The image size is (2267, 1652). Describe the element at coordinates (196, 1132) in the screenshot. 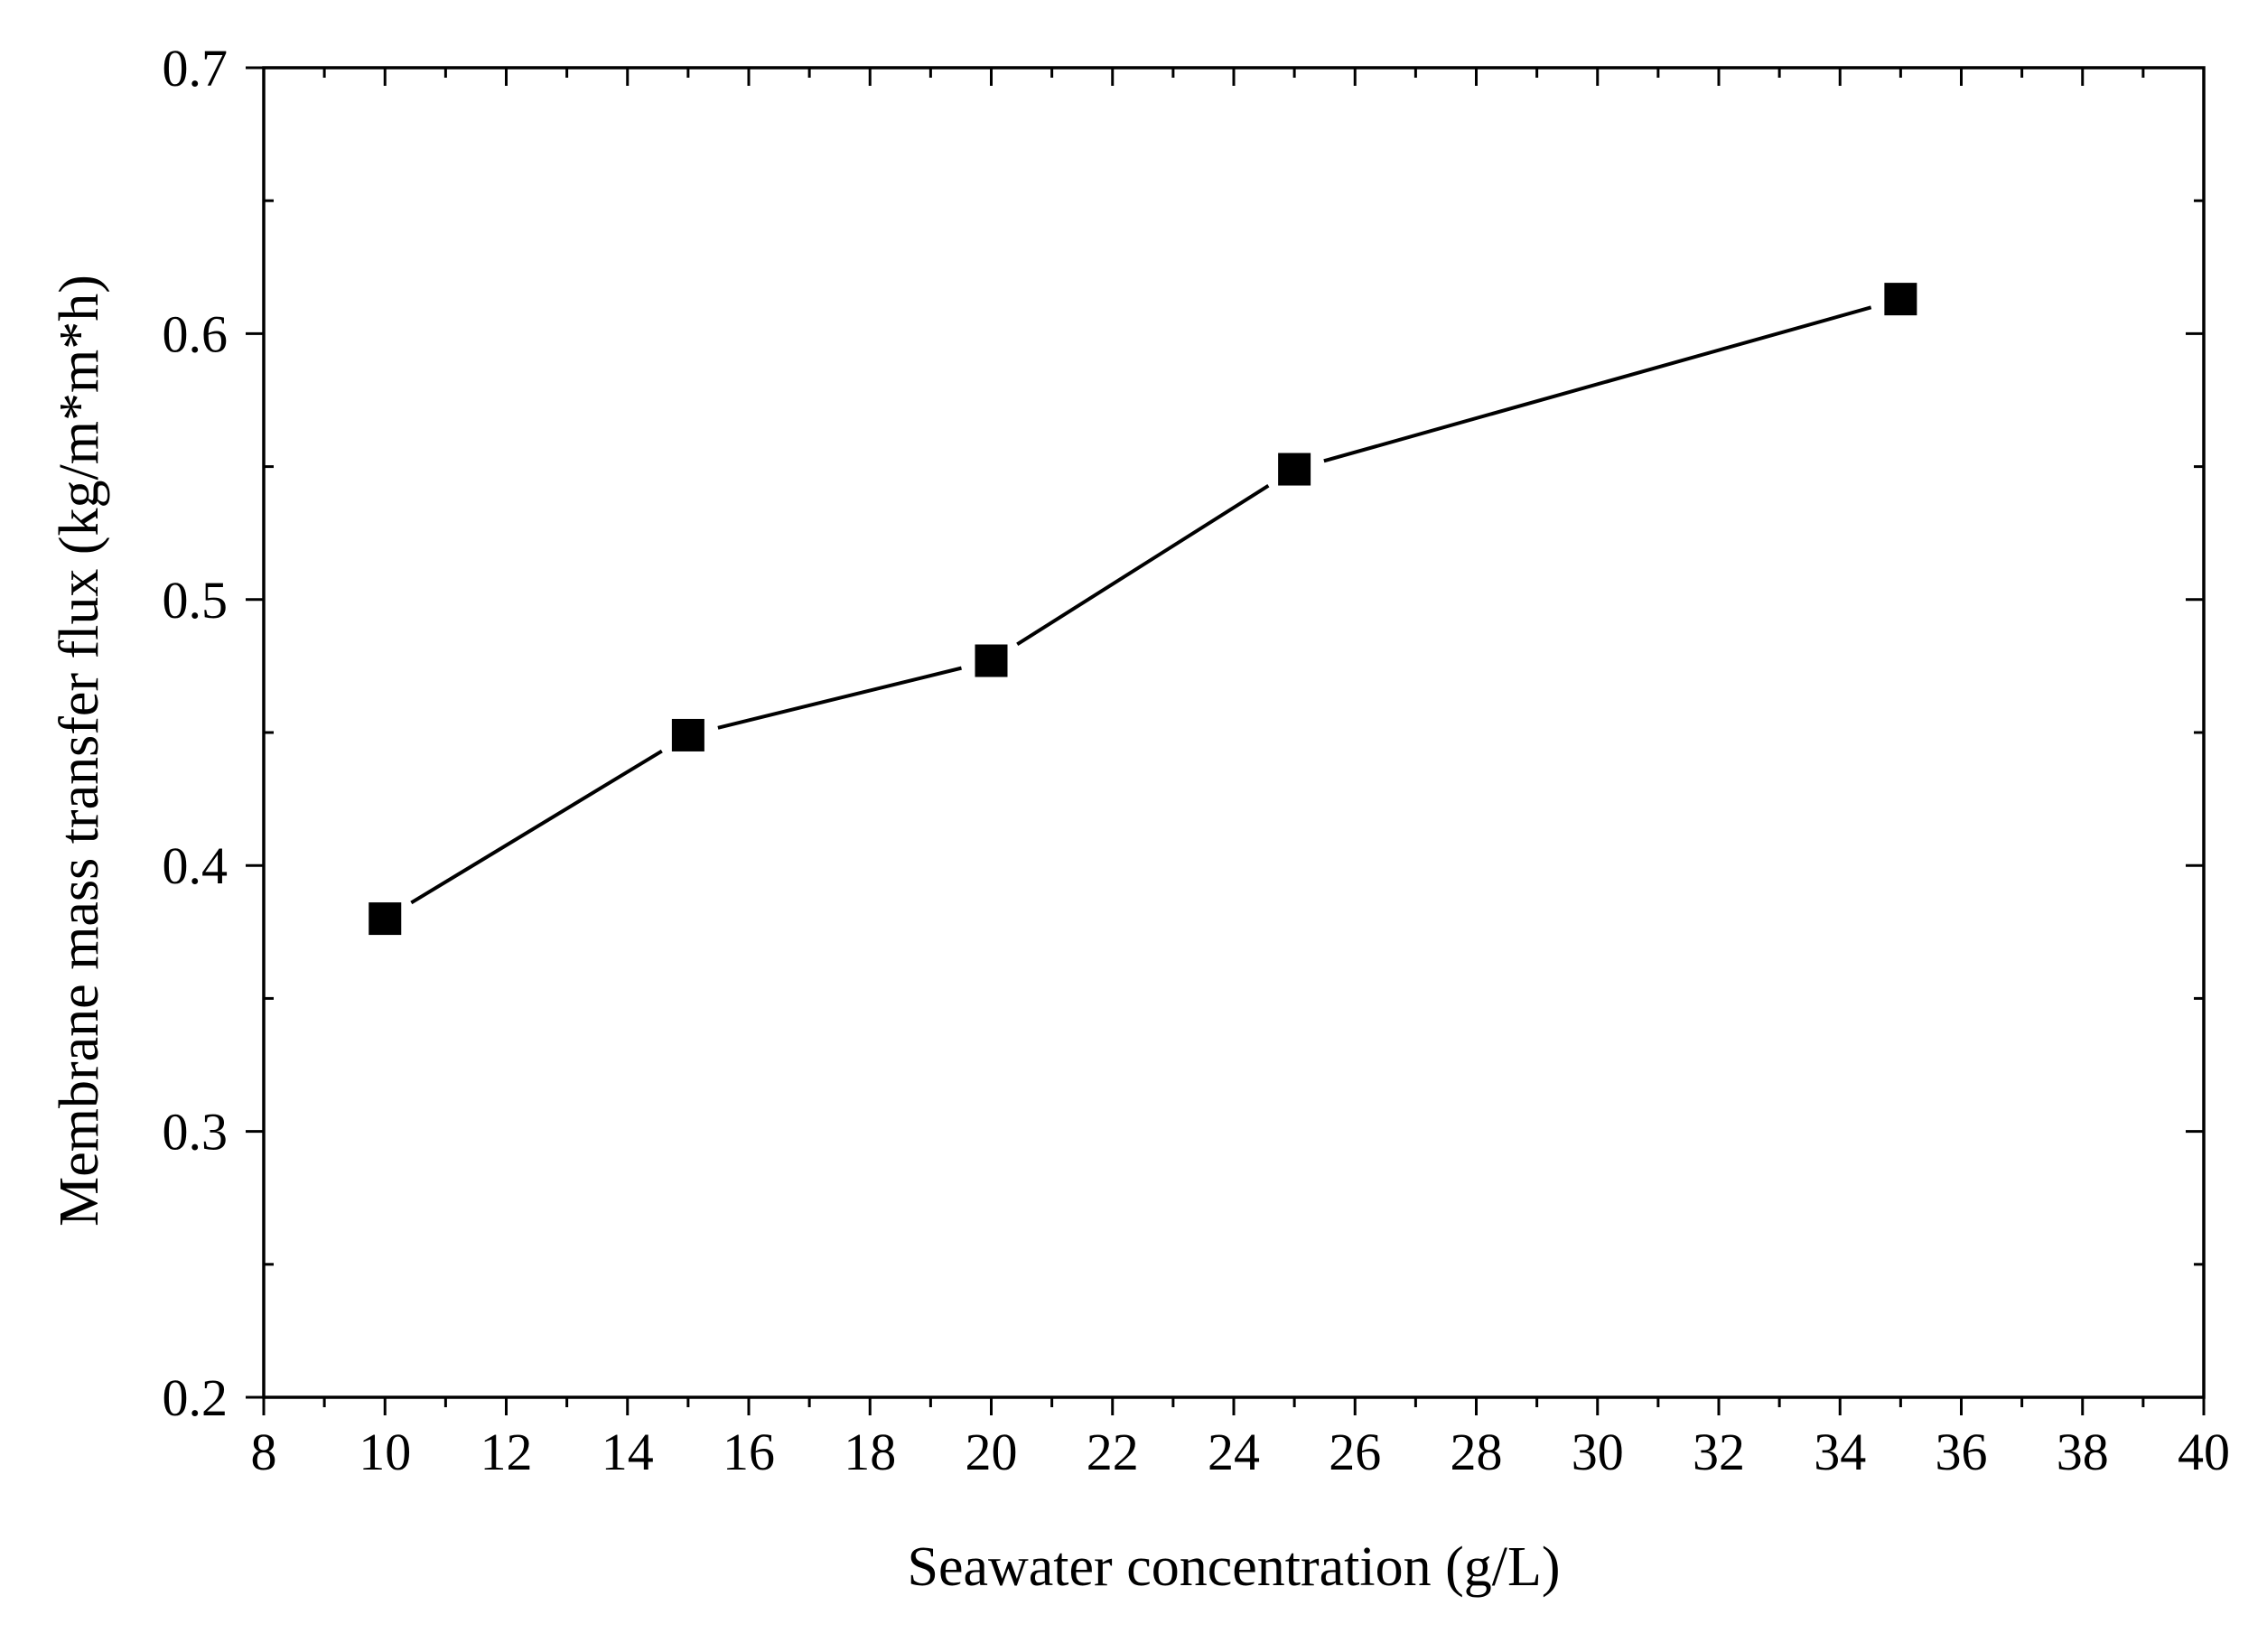

I see `y-tick-label: 0.3` at that location.